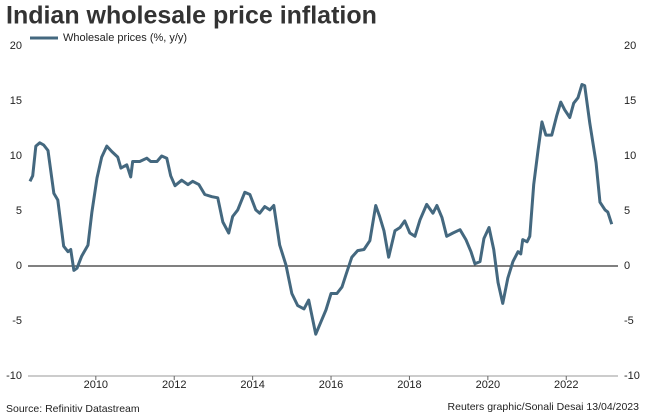 This screenshot has width=645, height=417. What do you see at coordinates (630, 156) in the screenshot?
I see `y2-tick-label: 10` at bounding box center [630, 156].